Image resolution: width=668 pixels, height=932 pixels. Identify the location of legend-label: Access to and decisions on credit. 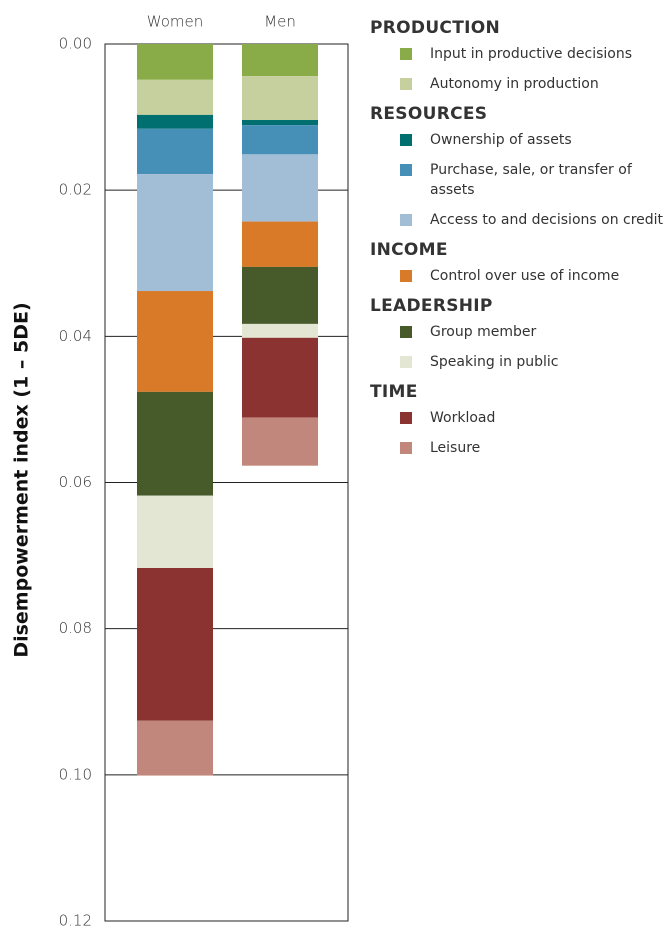
(547, 220).